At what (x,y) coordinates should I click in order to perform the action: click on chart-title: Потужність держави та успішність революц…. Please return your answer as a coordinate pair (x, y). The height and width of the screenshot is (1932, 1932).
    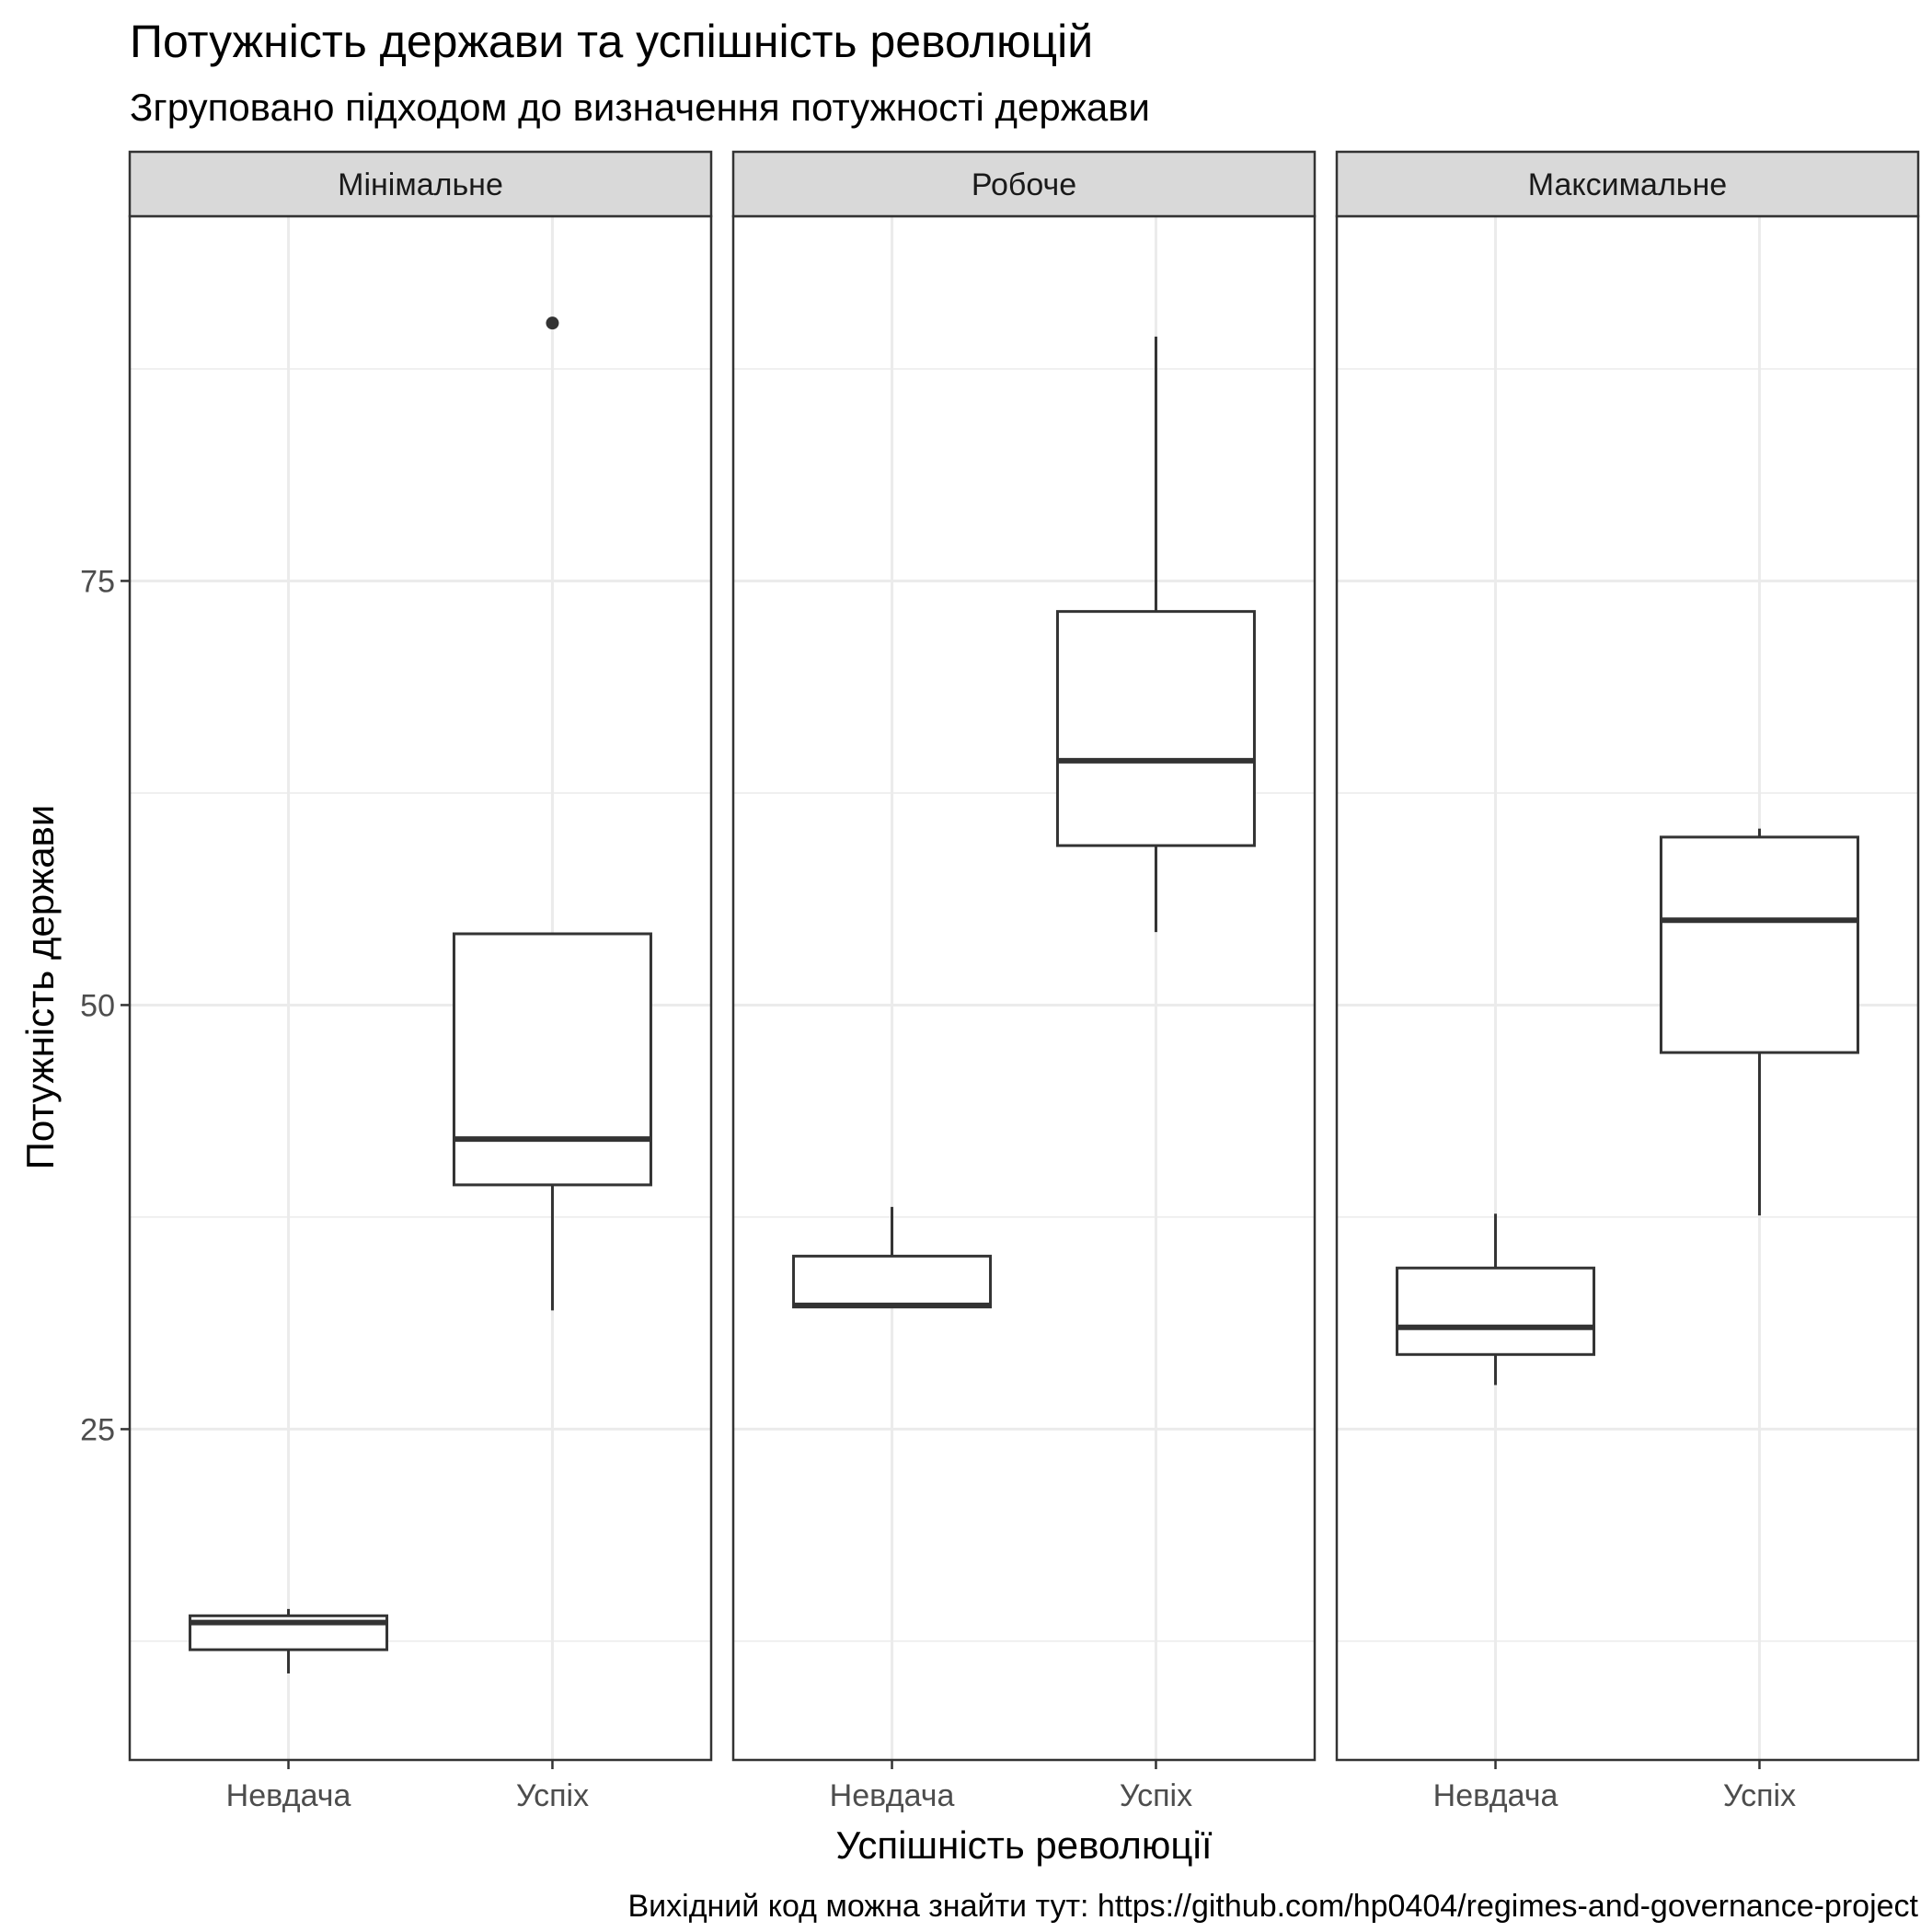
    Looking at the image, I should click on (611, 41).